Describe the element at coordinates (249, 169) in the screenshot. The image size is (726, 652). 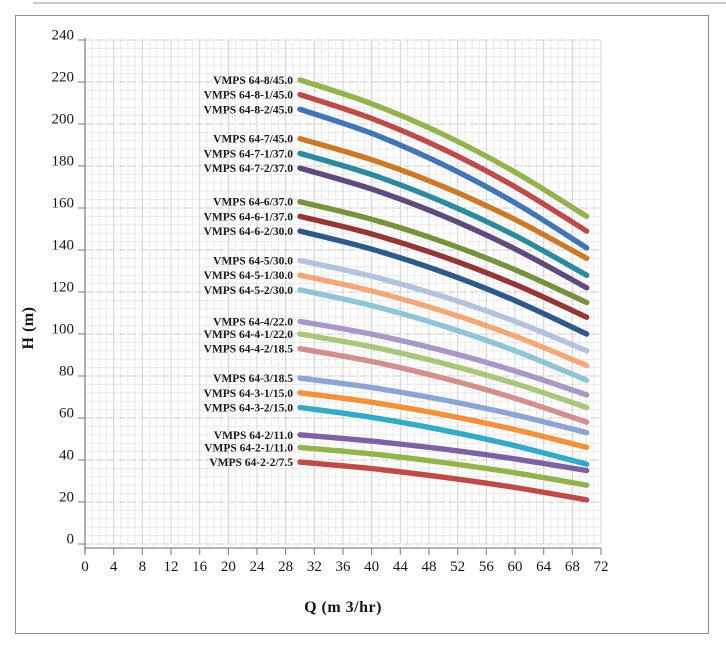
I see `series-label: VMPS 64-7-2/37.0` at that location.